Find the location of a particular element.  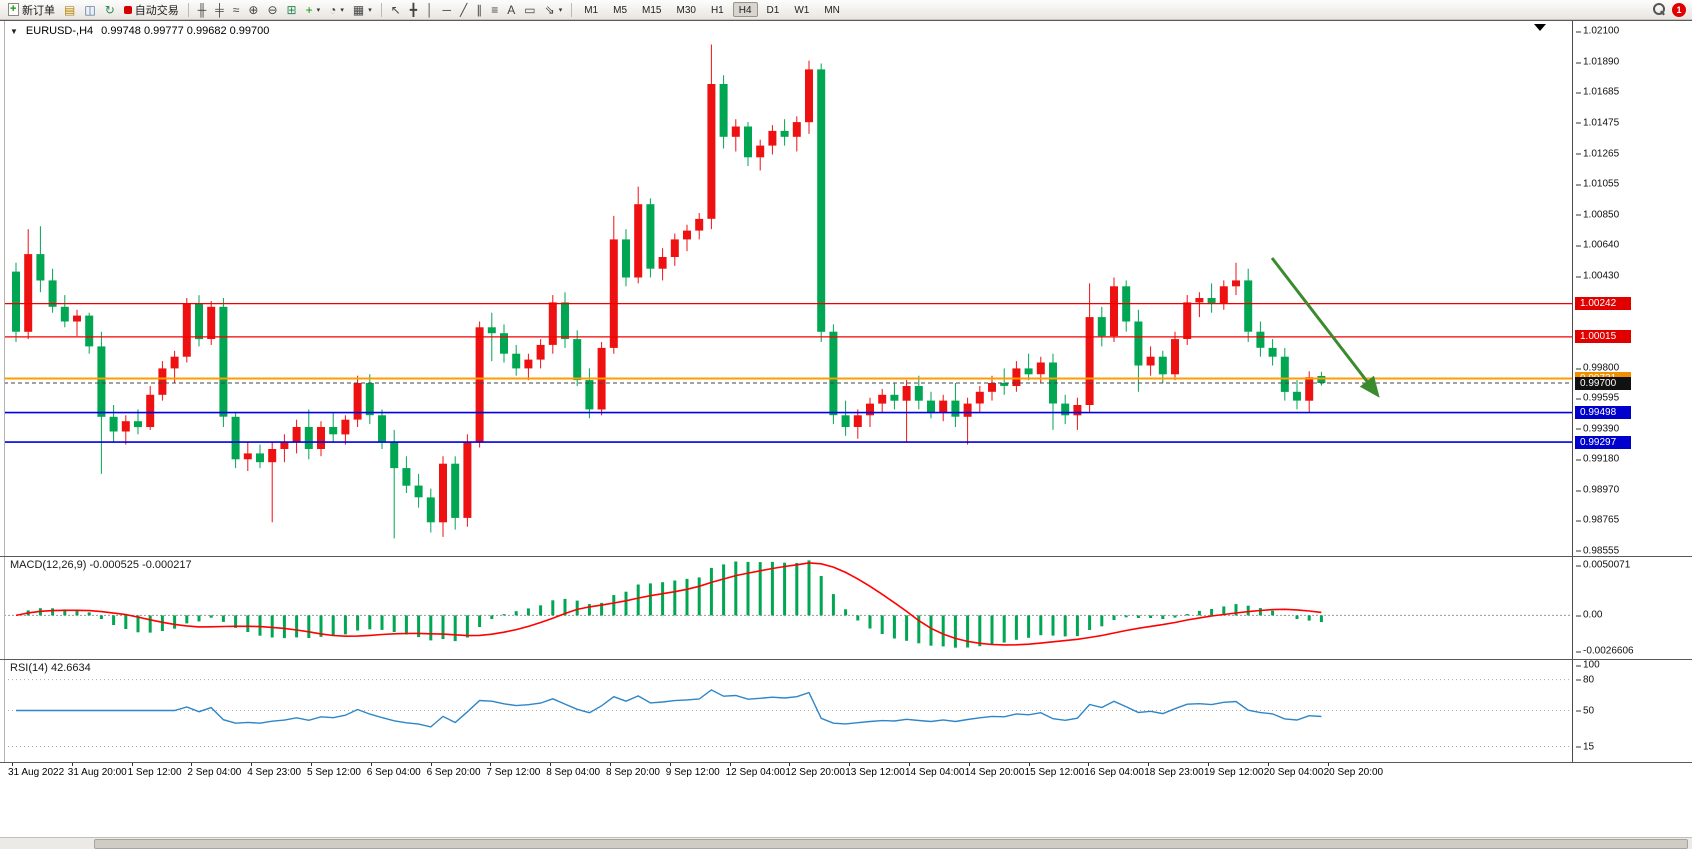

trendline-icon: ╱ is located at coordinates (464, 9).